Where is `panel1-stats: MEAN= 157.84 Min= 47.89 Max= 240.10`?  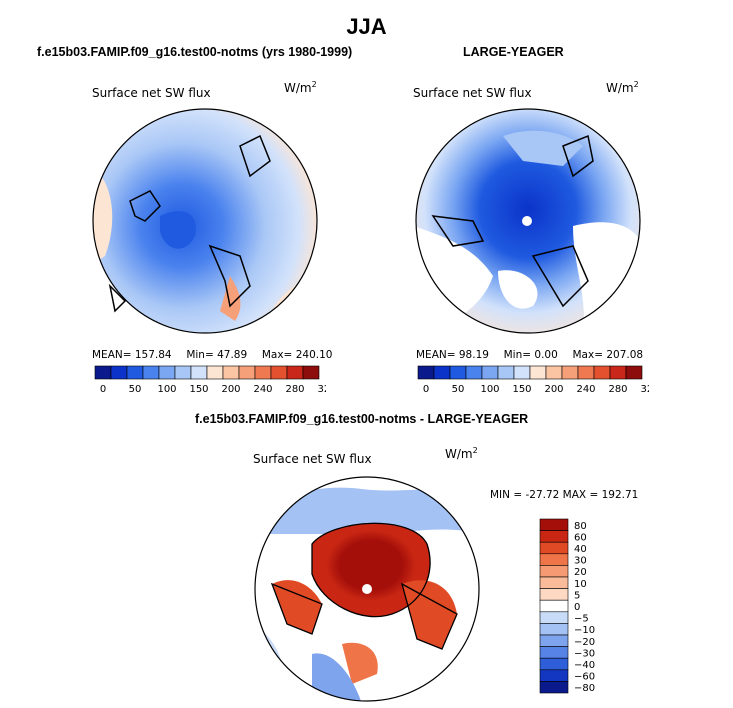 panel1-stats: MEAN= 157.84 Min= 47.89 Max= 240.10 is located at coordinates (212, 355).